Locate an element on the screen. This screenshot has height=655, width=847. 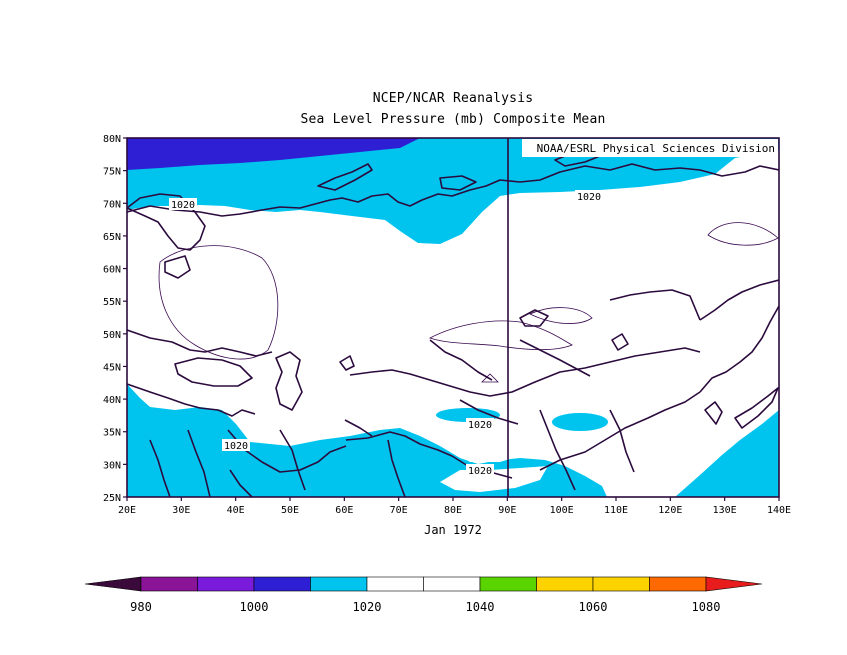
colorbar-tick-label: 980 is located at coordinates (141, 607).